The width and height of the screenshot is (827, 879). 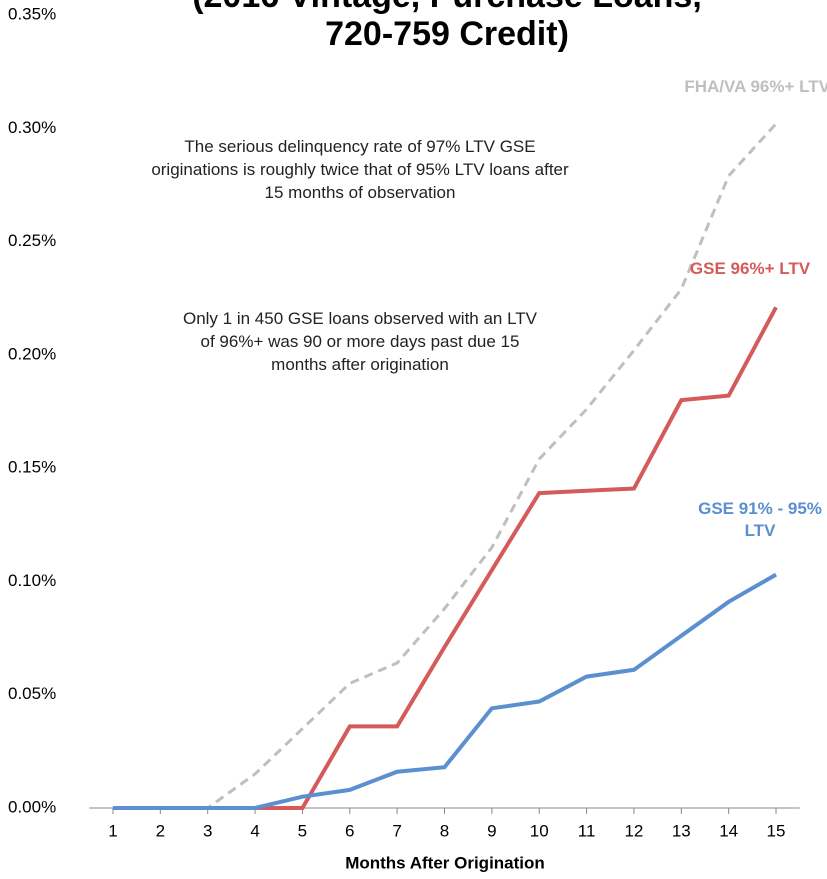 I want to click on series-label: FHA/VA 96%+ LTV, so click(x=755, y=86).